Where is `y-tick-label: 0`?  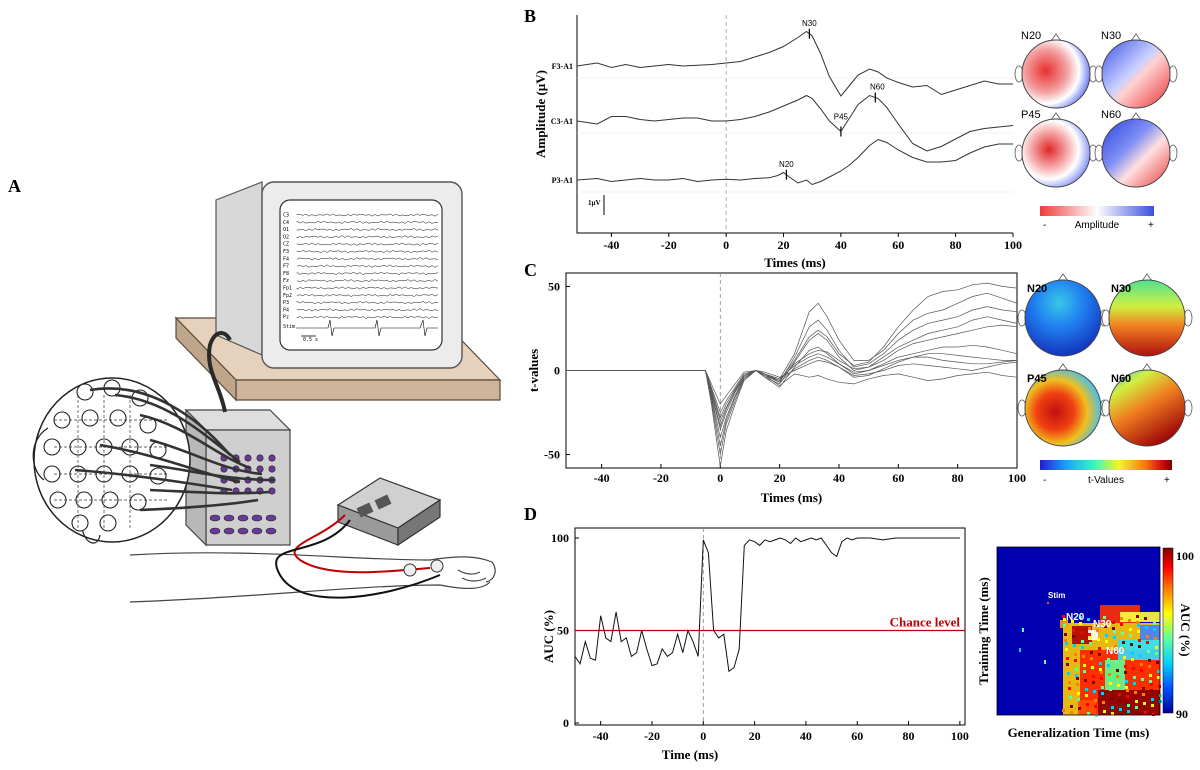
y-tick-label: 0 is located at coordinates (566, 723).